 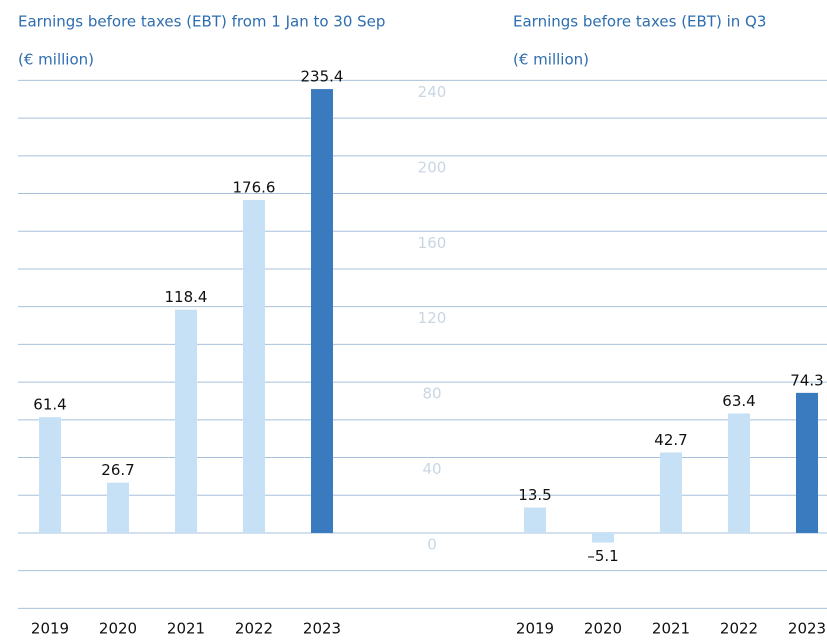 I want to click on value-label: 42.7, so click(x=670, y=440).